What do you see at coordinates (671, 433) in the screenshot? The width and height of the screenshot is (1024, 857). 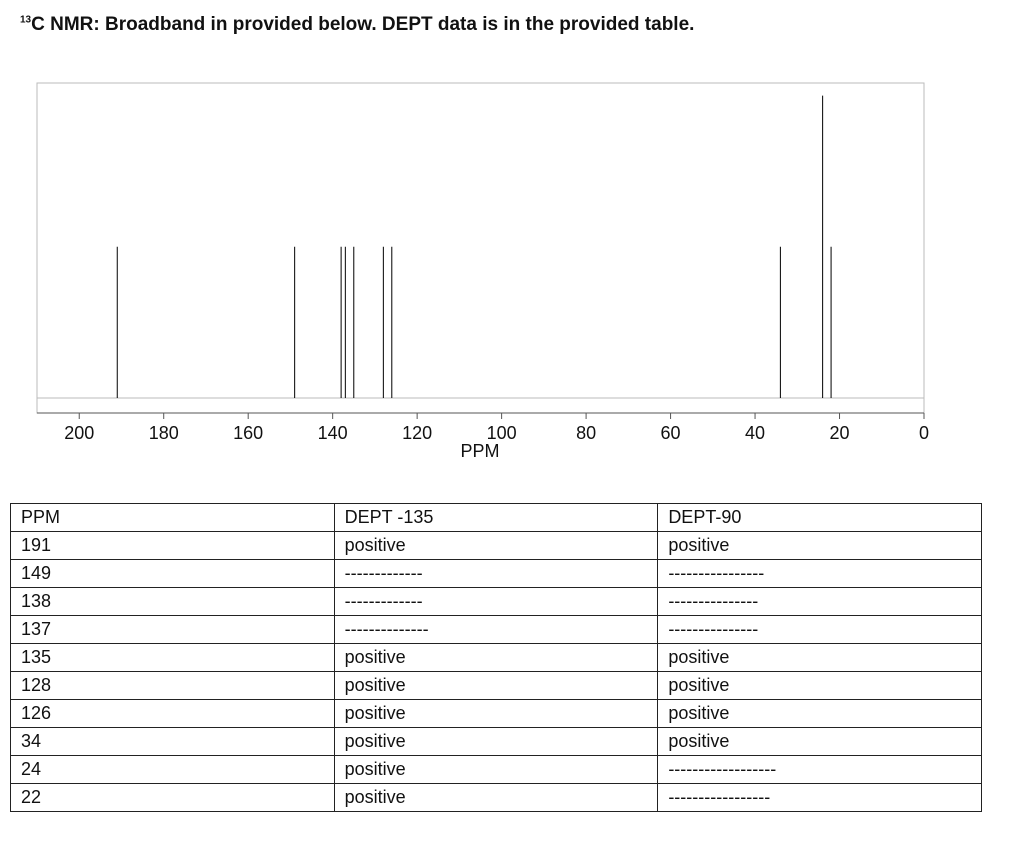 I see `x-tick-label: 60` at bounding box center [671, 433].